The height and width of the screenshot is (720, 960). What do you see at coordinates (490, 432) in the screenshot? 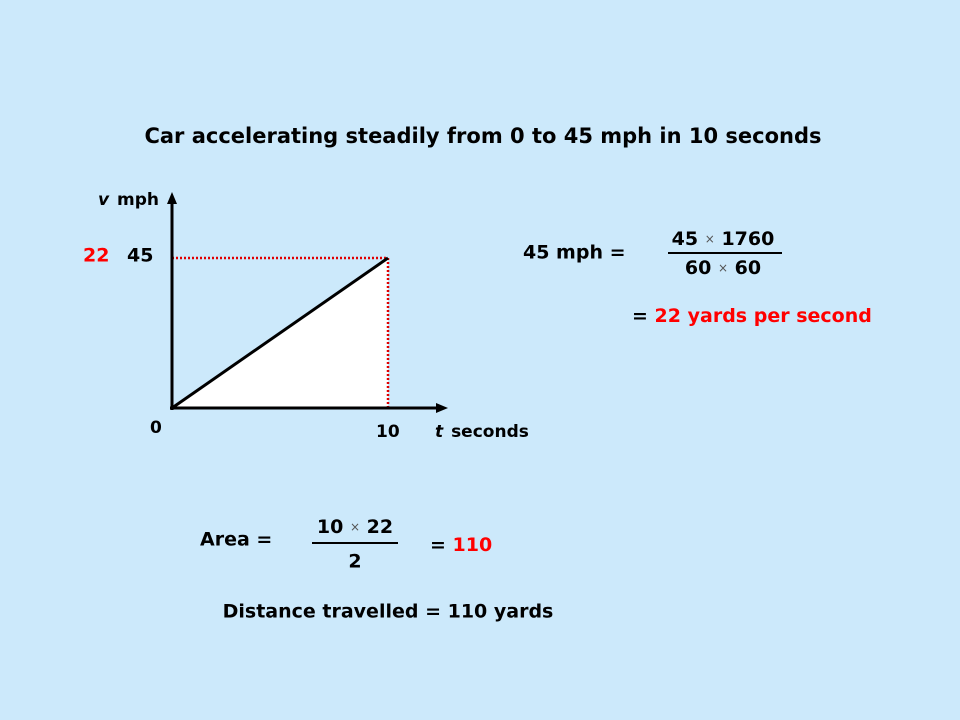
I see `x-unit: seconds` at bounding box center [490, 432].